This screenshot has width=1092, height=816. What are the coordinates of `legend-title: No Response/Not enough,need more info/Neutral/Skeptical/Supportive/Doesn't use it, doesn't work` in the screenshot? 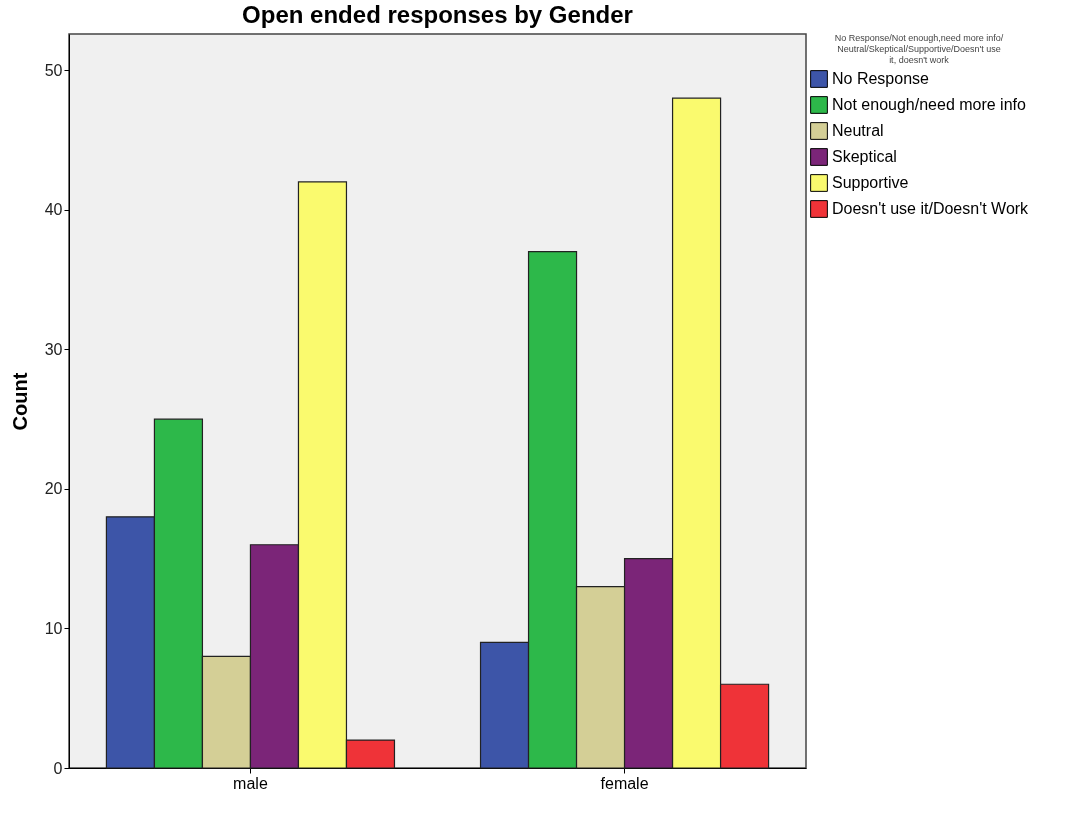 It's located at (919, 49).